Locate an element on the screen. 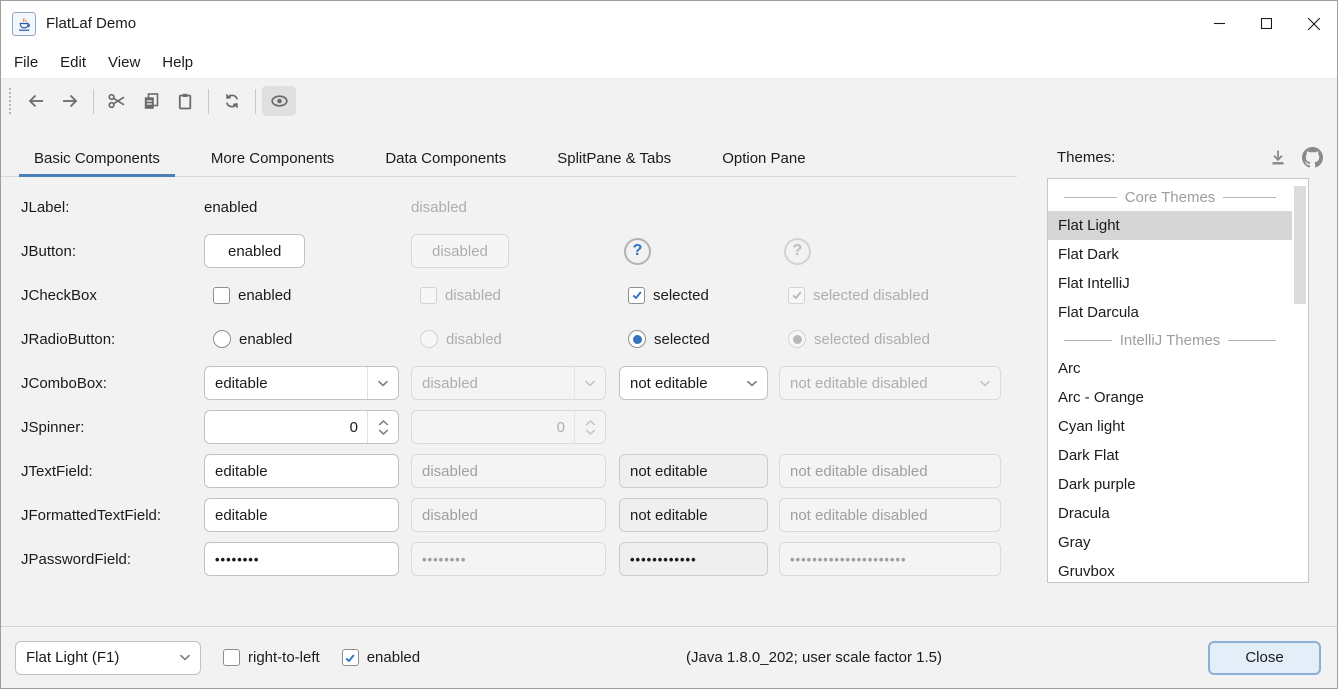  checkbox-label: enabled is located at coordinates (265, 295).